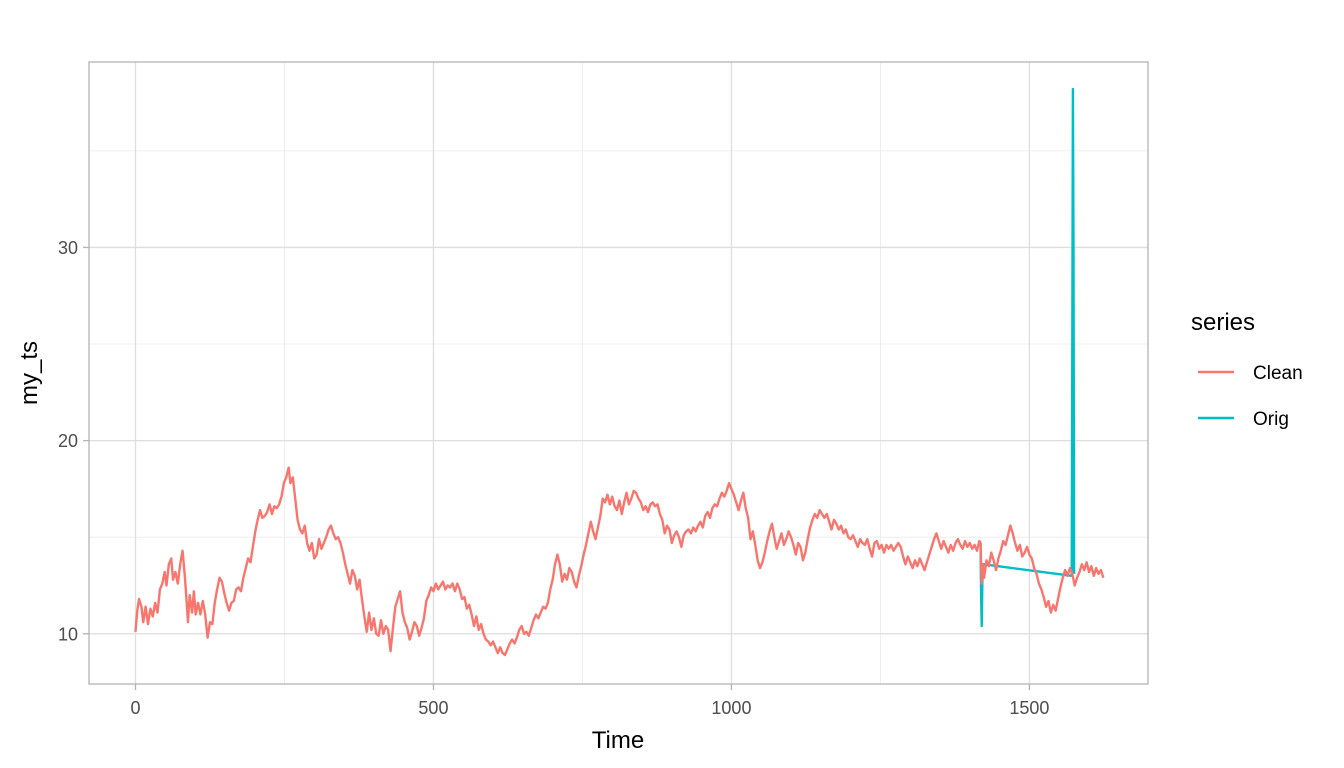  I want to click on x-axis-title: Time, so click(618, 740).